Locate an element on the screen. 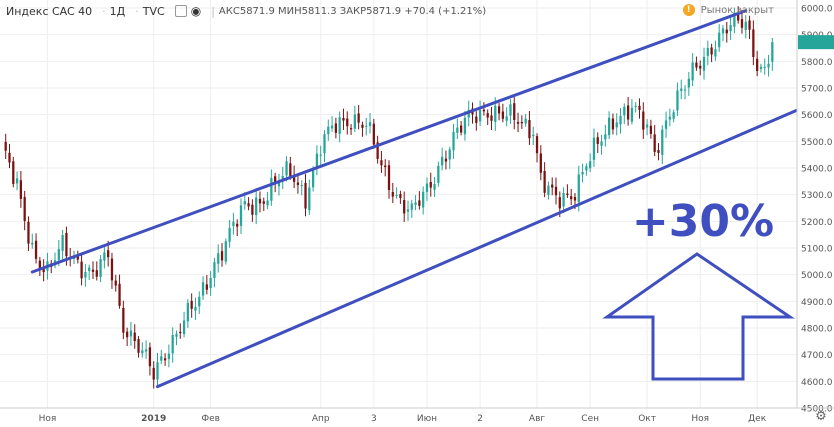 The image size is (834, 427). x-tick-label: Фев is located at coordinates (210, 419).